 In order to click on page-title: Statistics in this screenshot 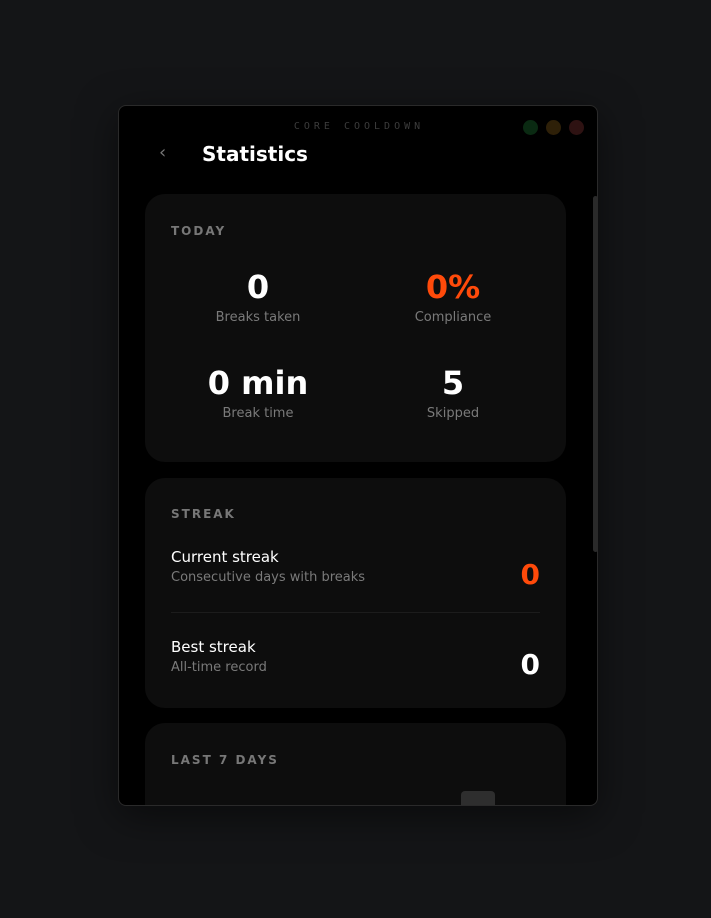, I will do `click(255, 154)`.